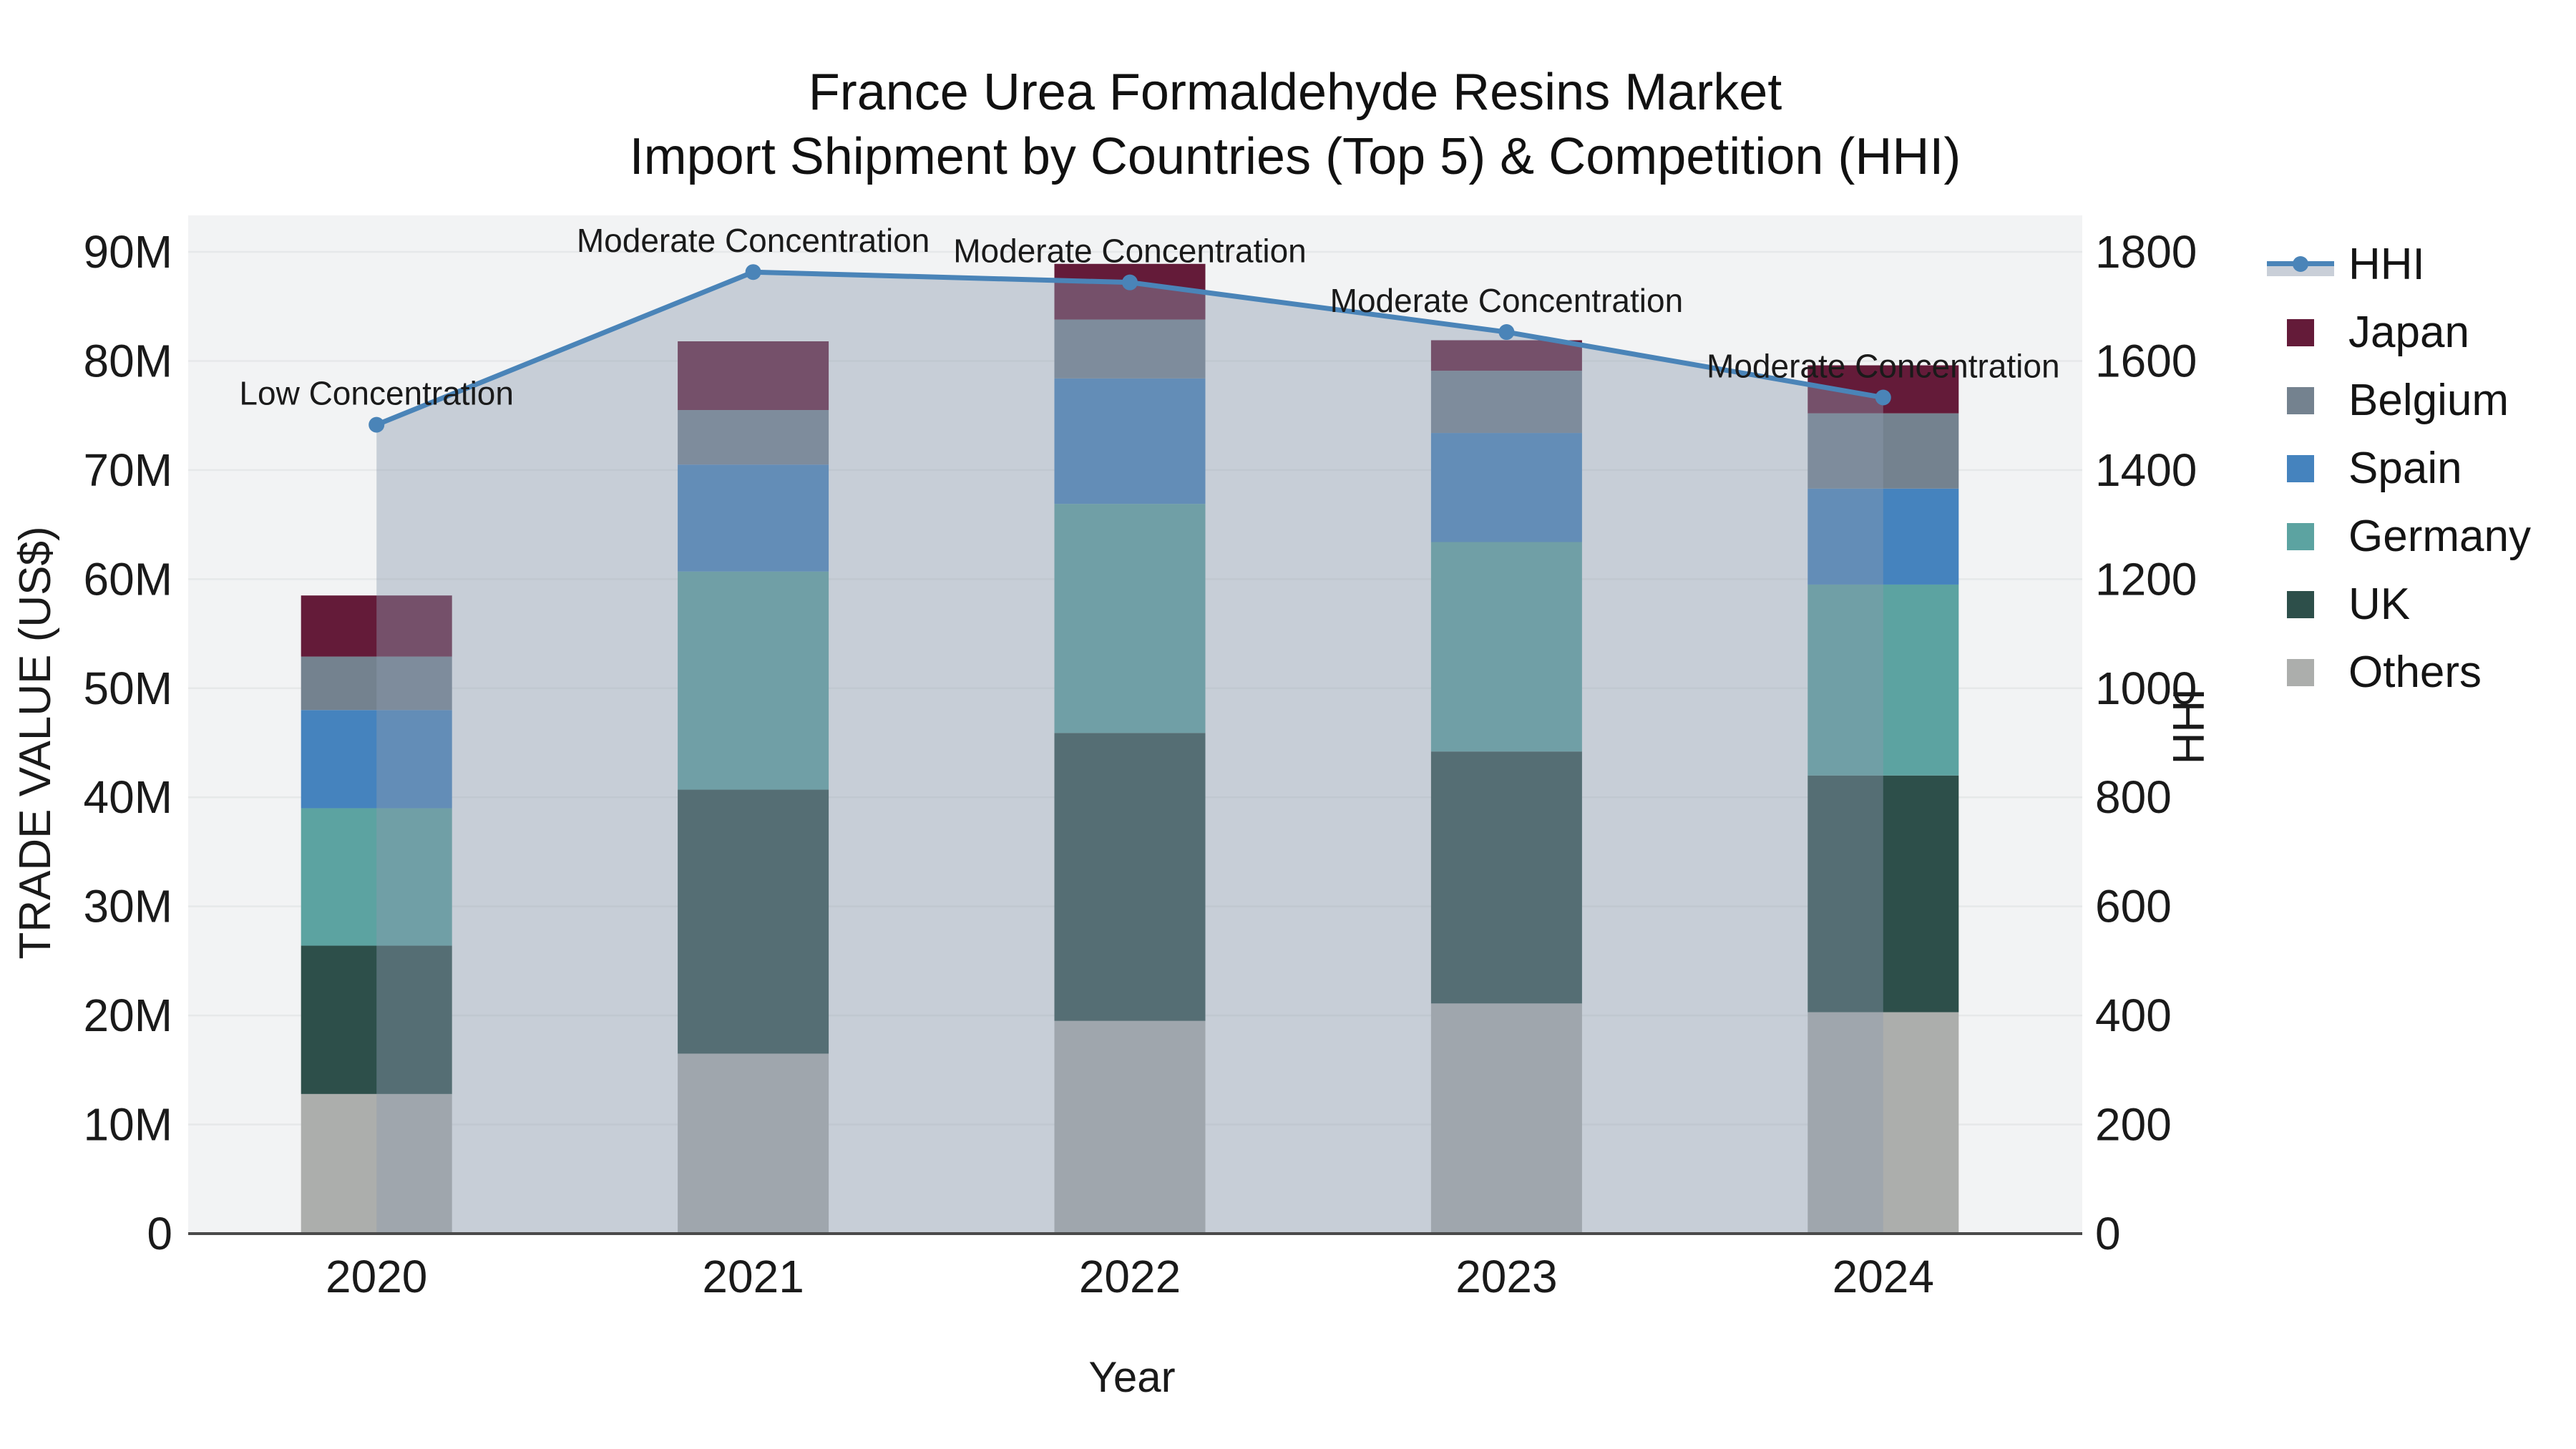  I want to click on y-left-tick-label: 20M, so click(128, 1015).